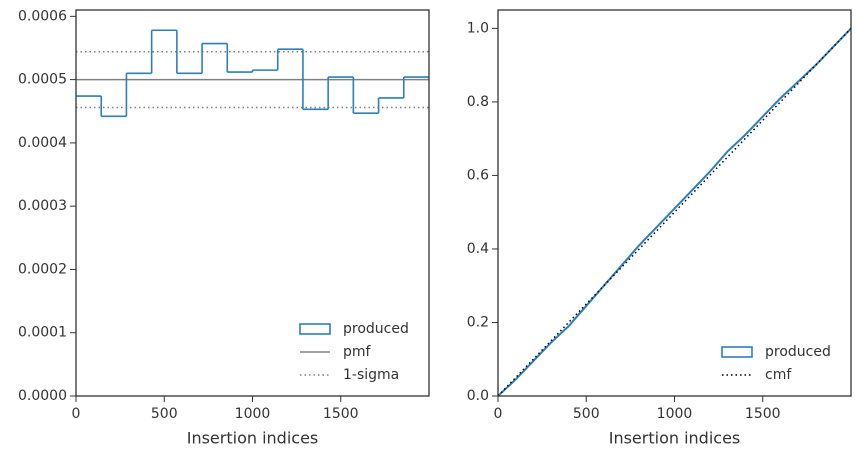 This screenshot has width=861, height=458. Describe the element at coordinates (778, 375) in the screenshot. I see `legend-label: cmf` at that location.